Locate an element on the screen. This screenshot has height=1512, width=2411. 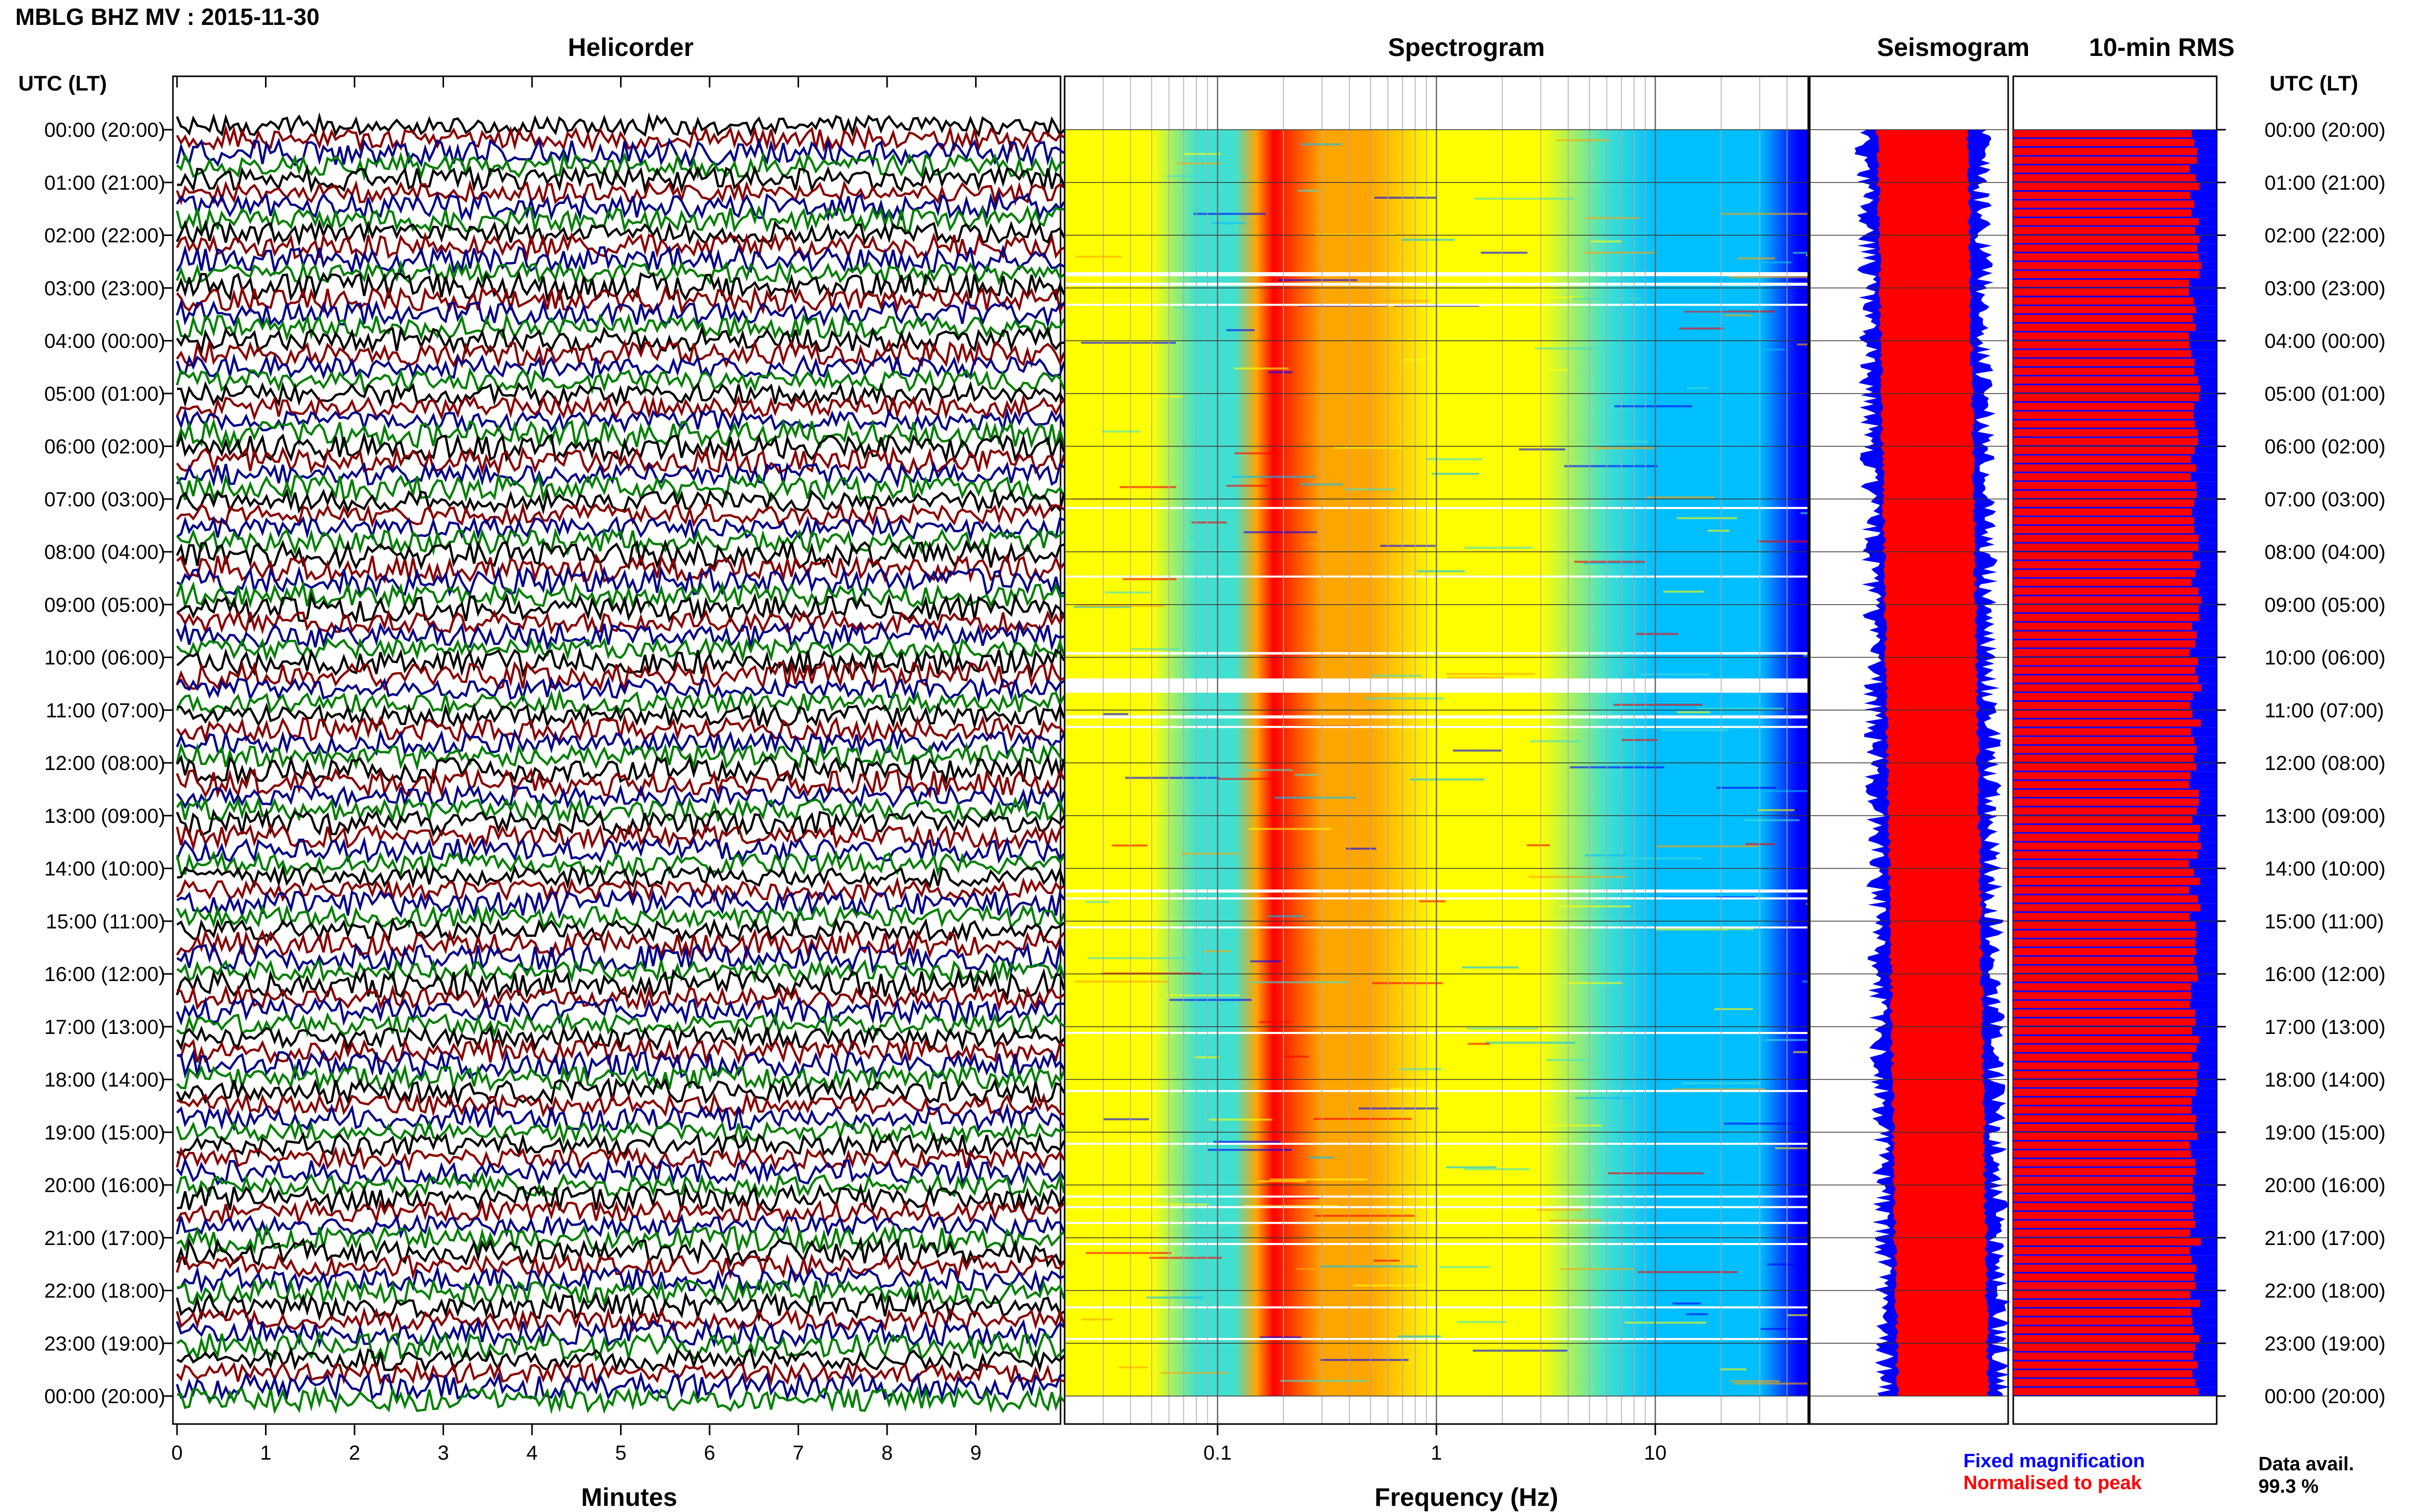
helicorder-xtick-label: 6 is located at coordinates (709, 1453).